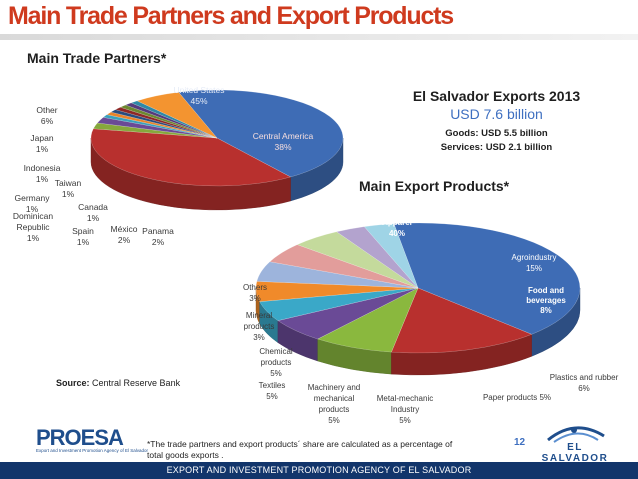 This screenshot has height=479, width=638. I want to click on partners-slice-spain, so click(160, 126).